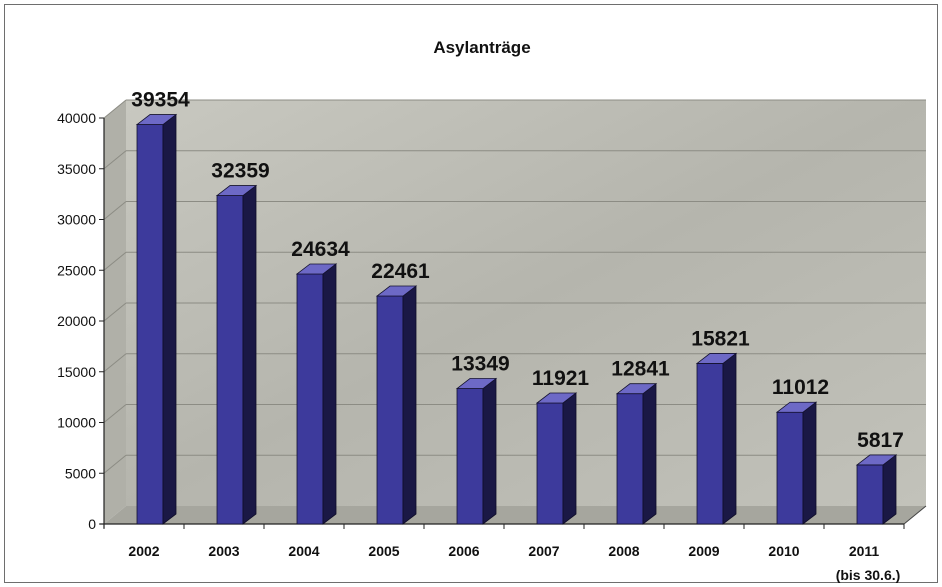 The height and width of the screenshot is (587, 942). I want to click on bar-value-label: 15821, so click(720, 338).